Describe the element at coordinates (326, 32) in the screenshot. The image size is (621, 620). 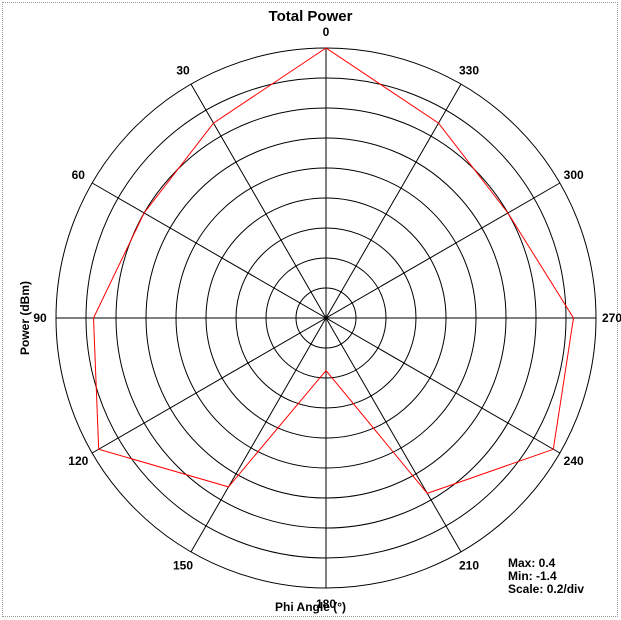
I see `angle-tick-label: 0` at that location.